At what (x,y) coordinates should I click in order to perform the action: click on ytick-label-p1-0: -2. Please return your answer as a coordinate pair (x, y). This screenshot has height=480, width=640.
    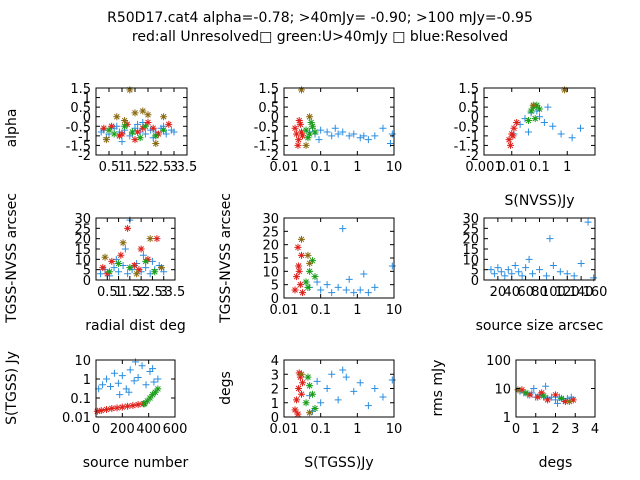
    Looking at the image, I should click on (84, 156).